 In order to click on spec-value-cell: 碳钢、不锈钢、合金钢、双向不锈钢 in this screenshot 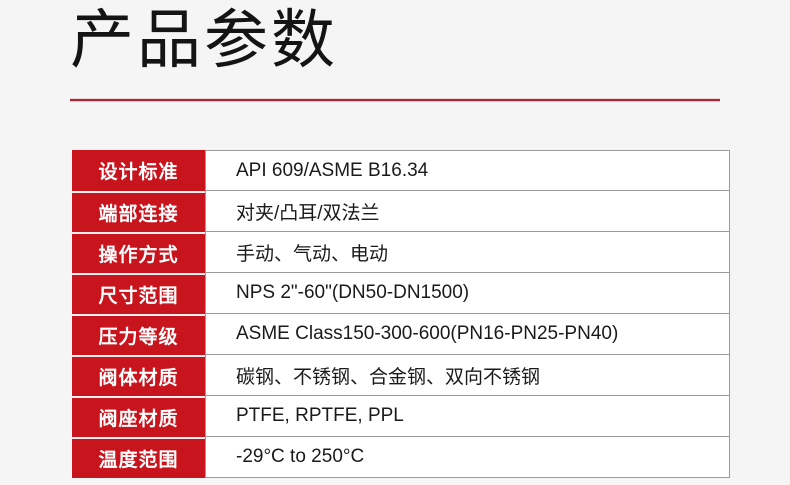, I will do `click(467, 375)`.